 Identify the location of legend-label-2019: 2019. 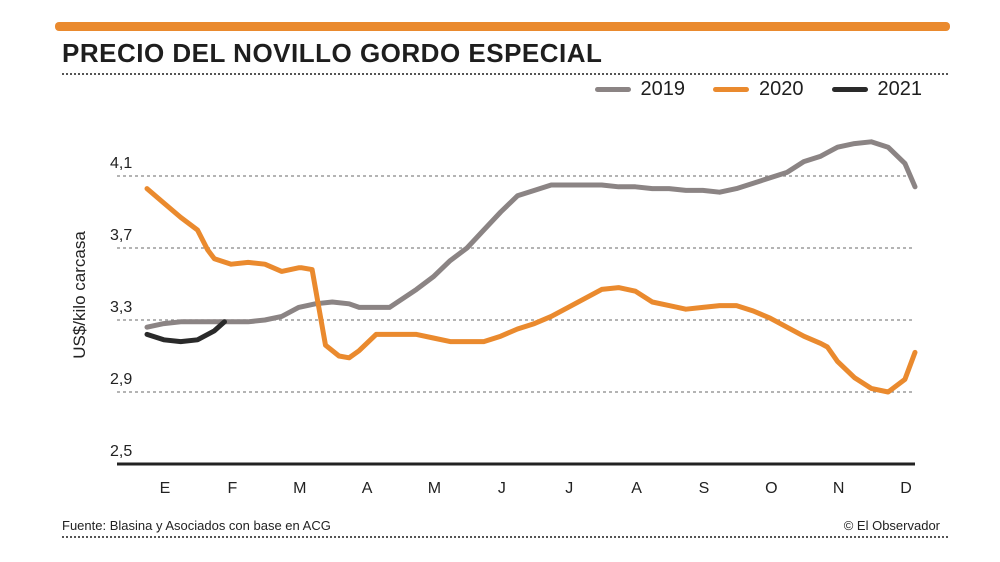
(663, 89).